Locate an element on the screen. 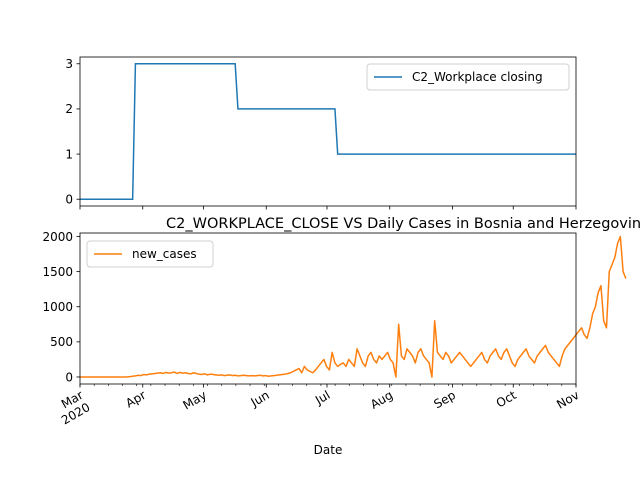 This screenshot has width=640, height=480. bottom-legend: new_cases is located at coordinates (150, 254).